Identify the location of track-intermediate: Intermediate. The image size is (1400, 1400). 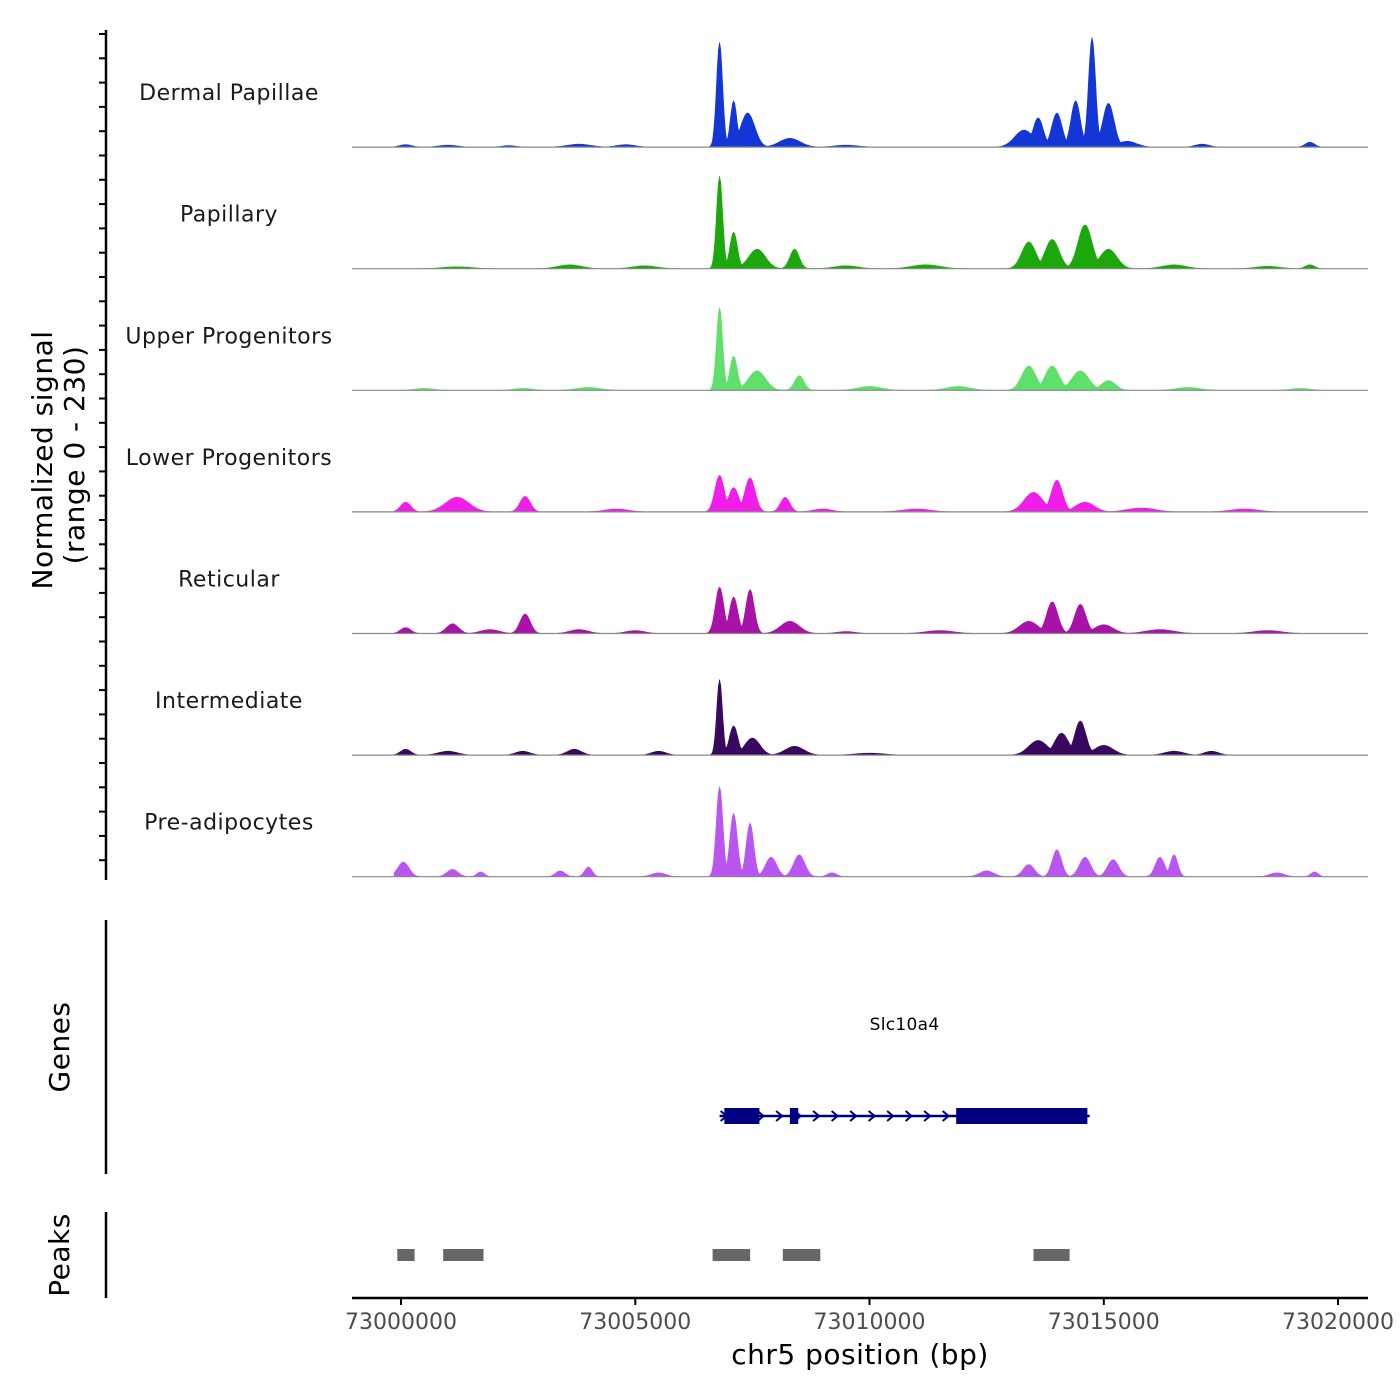
(761, 717).